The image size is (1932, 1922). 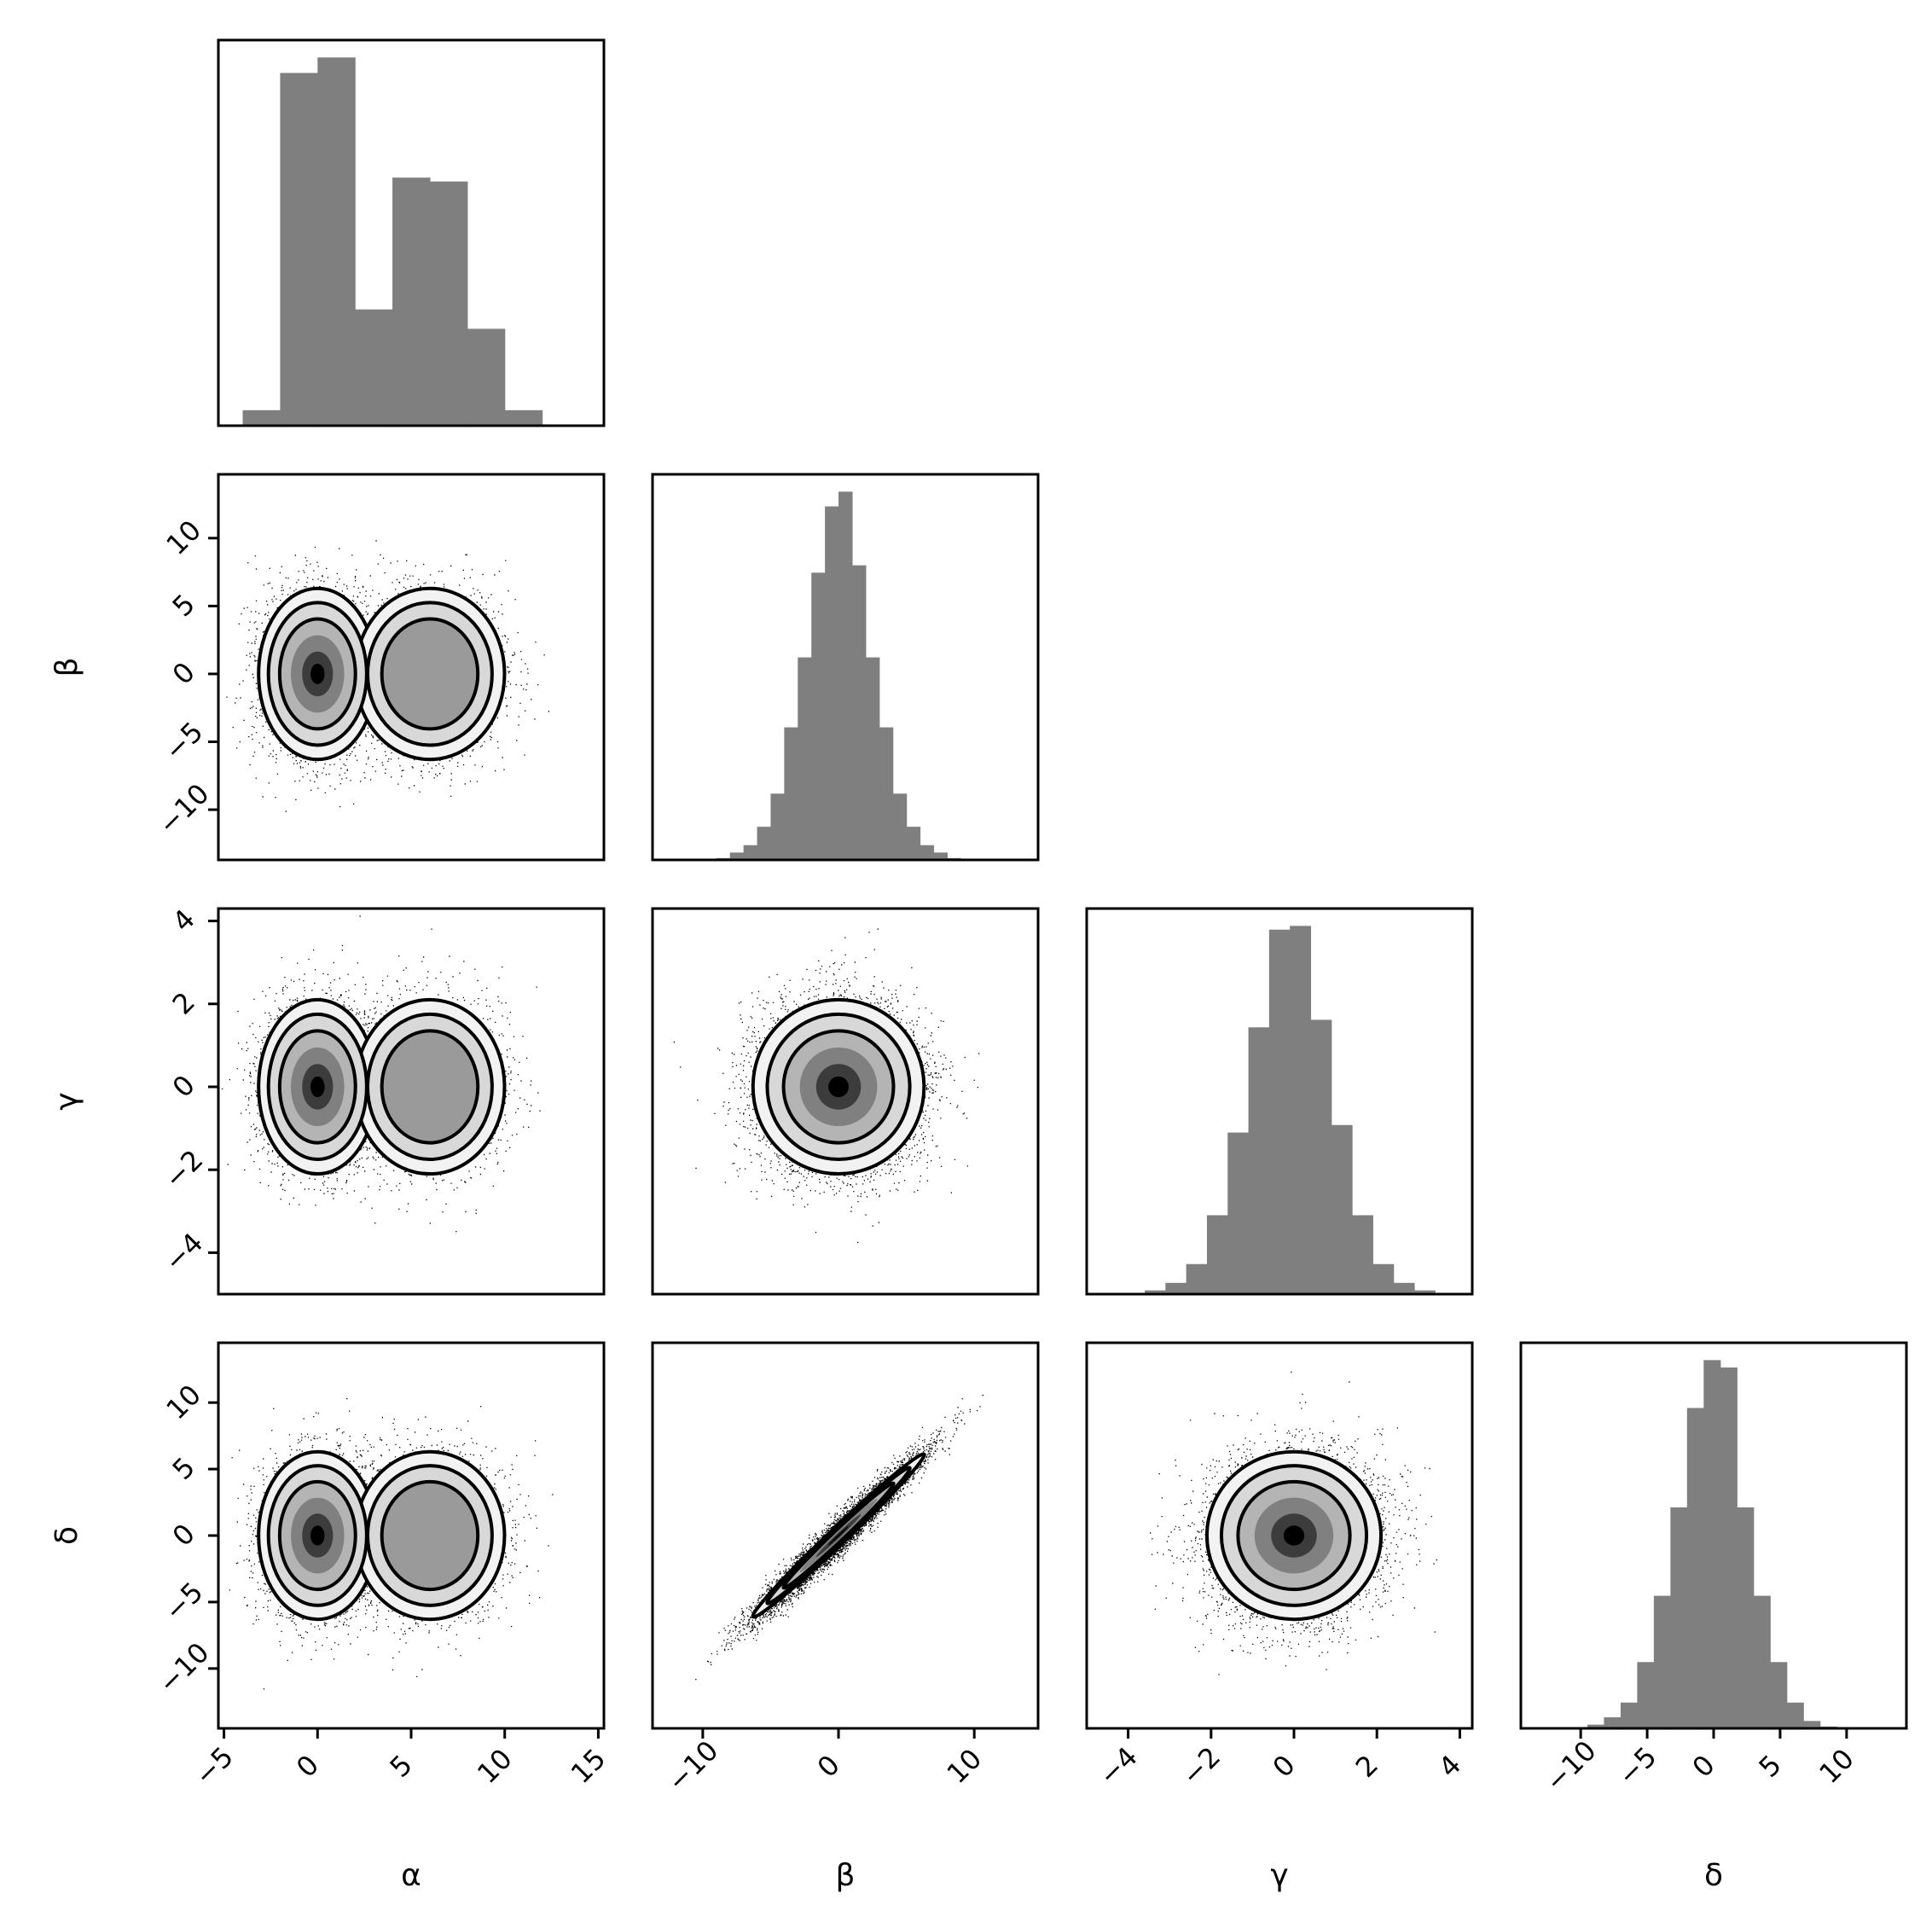 I want to click on scatter-panel-gamma-delta: −4 −2 0 2 4, so click(x=1279, y=1566).